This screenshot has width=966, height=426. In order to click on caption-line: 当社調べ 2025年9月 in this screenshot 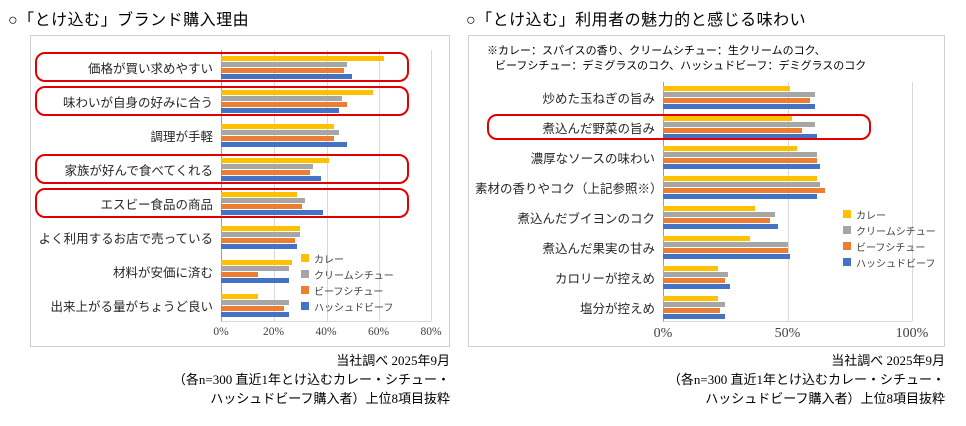, I will do `click(393, 360)`.